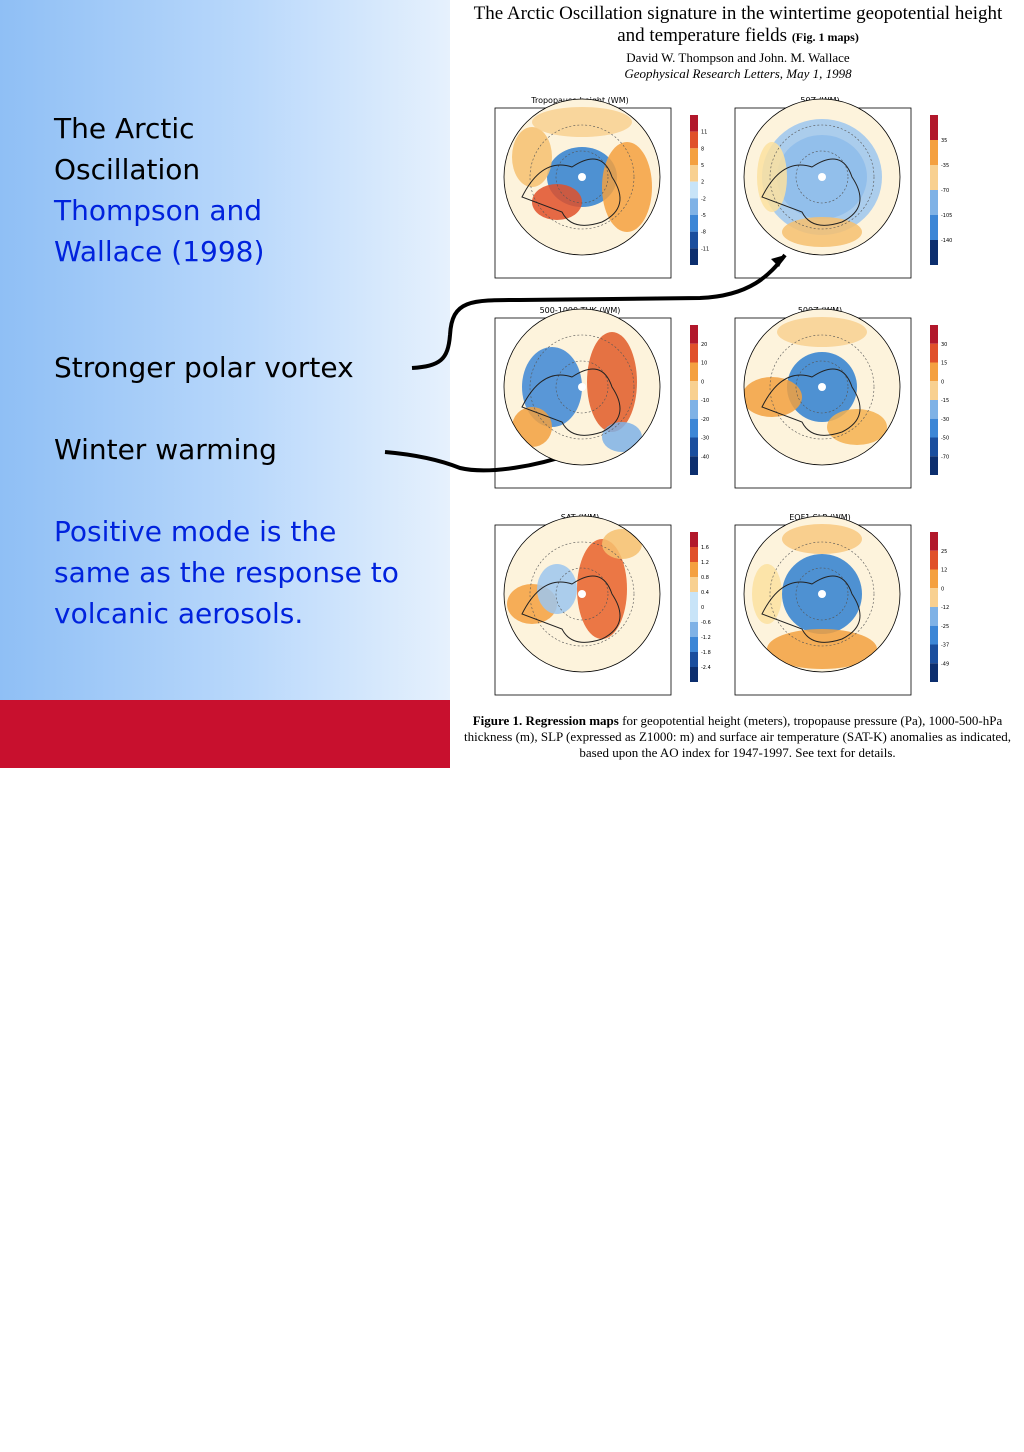 The image size is (1024, 1452). I want to click on colorbar-label: -1.2, so click(706, 638).